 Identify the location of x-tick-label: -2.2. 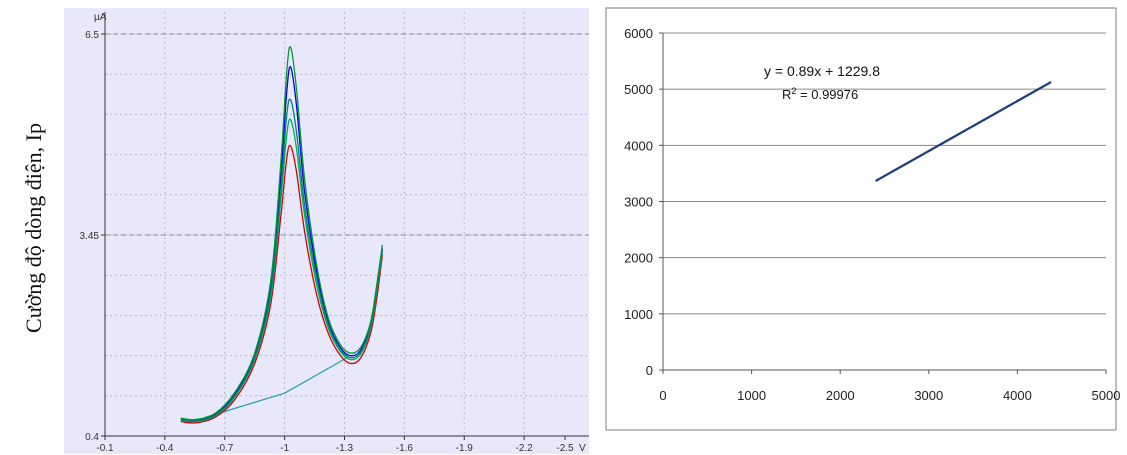
(525, 448).